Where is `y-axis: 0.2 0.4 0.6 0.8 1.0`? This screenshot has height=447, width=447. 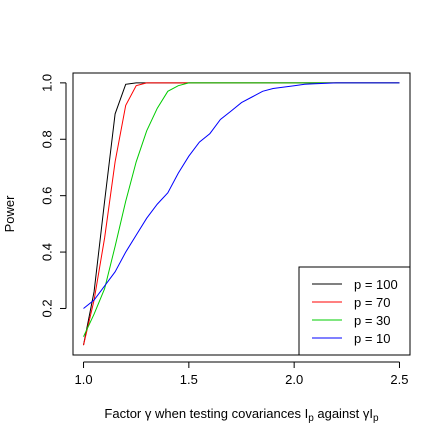 y-axis: 0.2 0.4 0.6 0.8 1.0 is located at coordinates (53, 196).